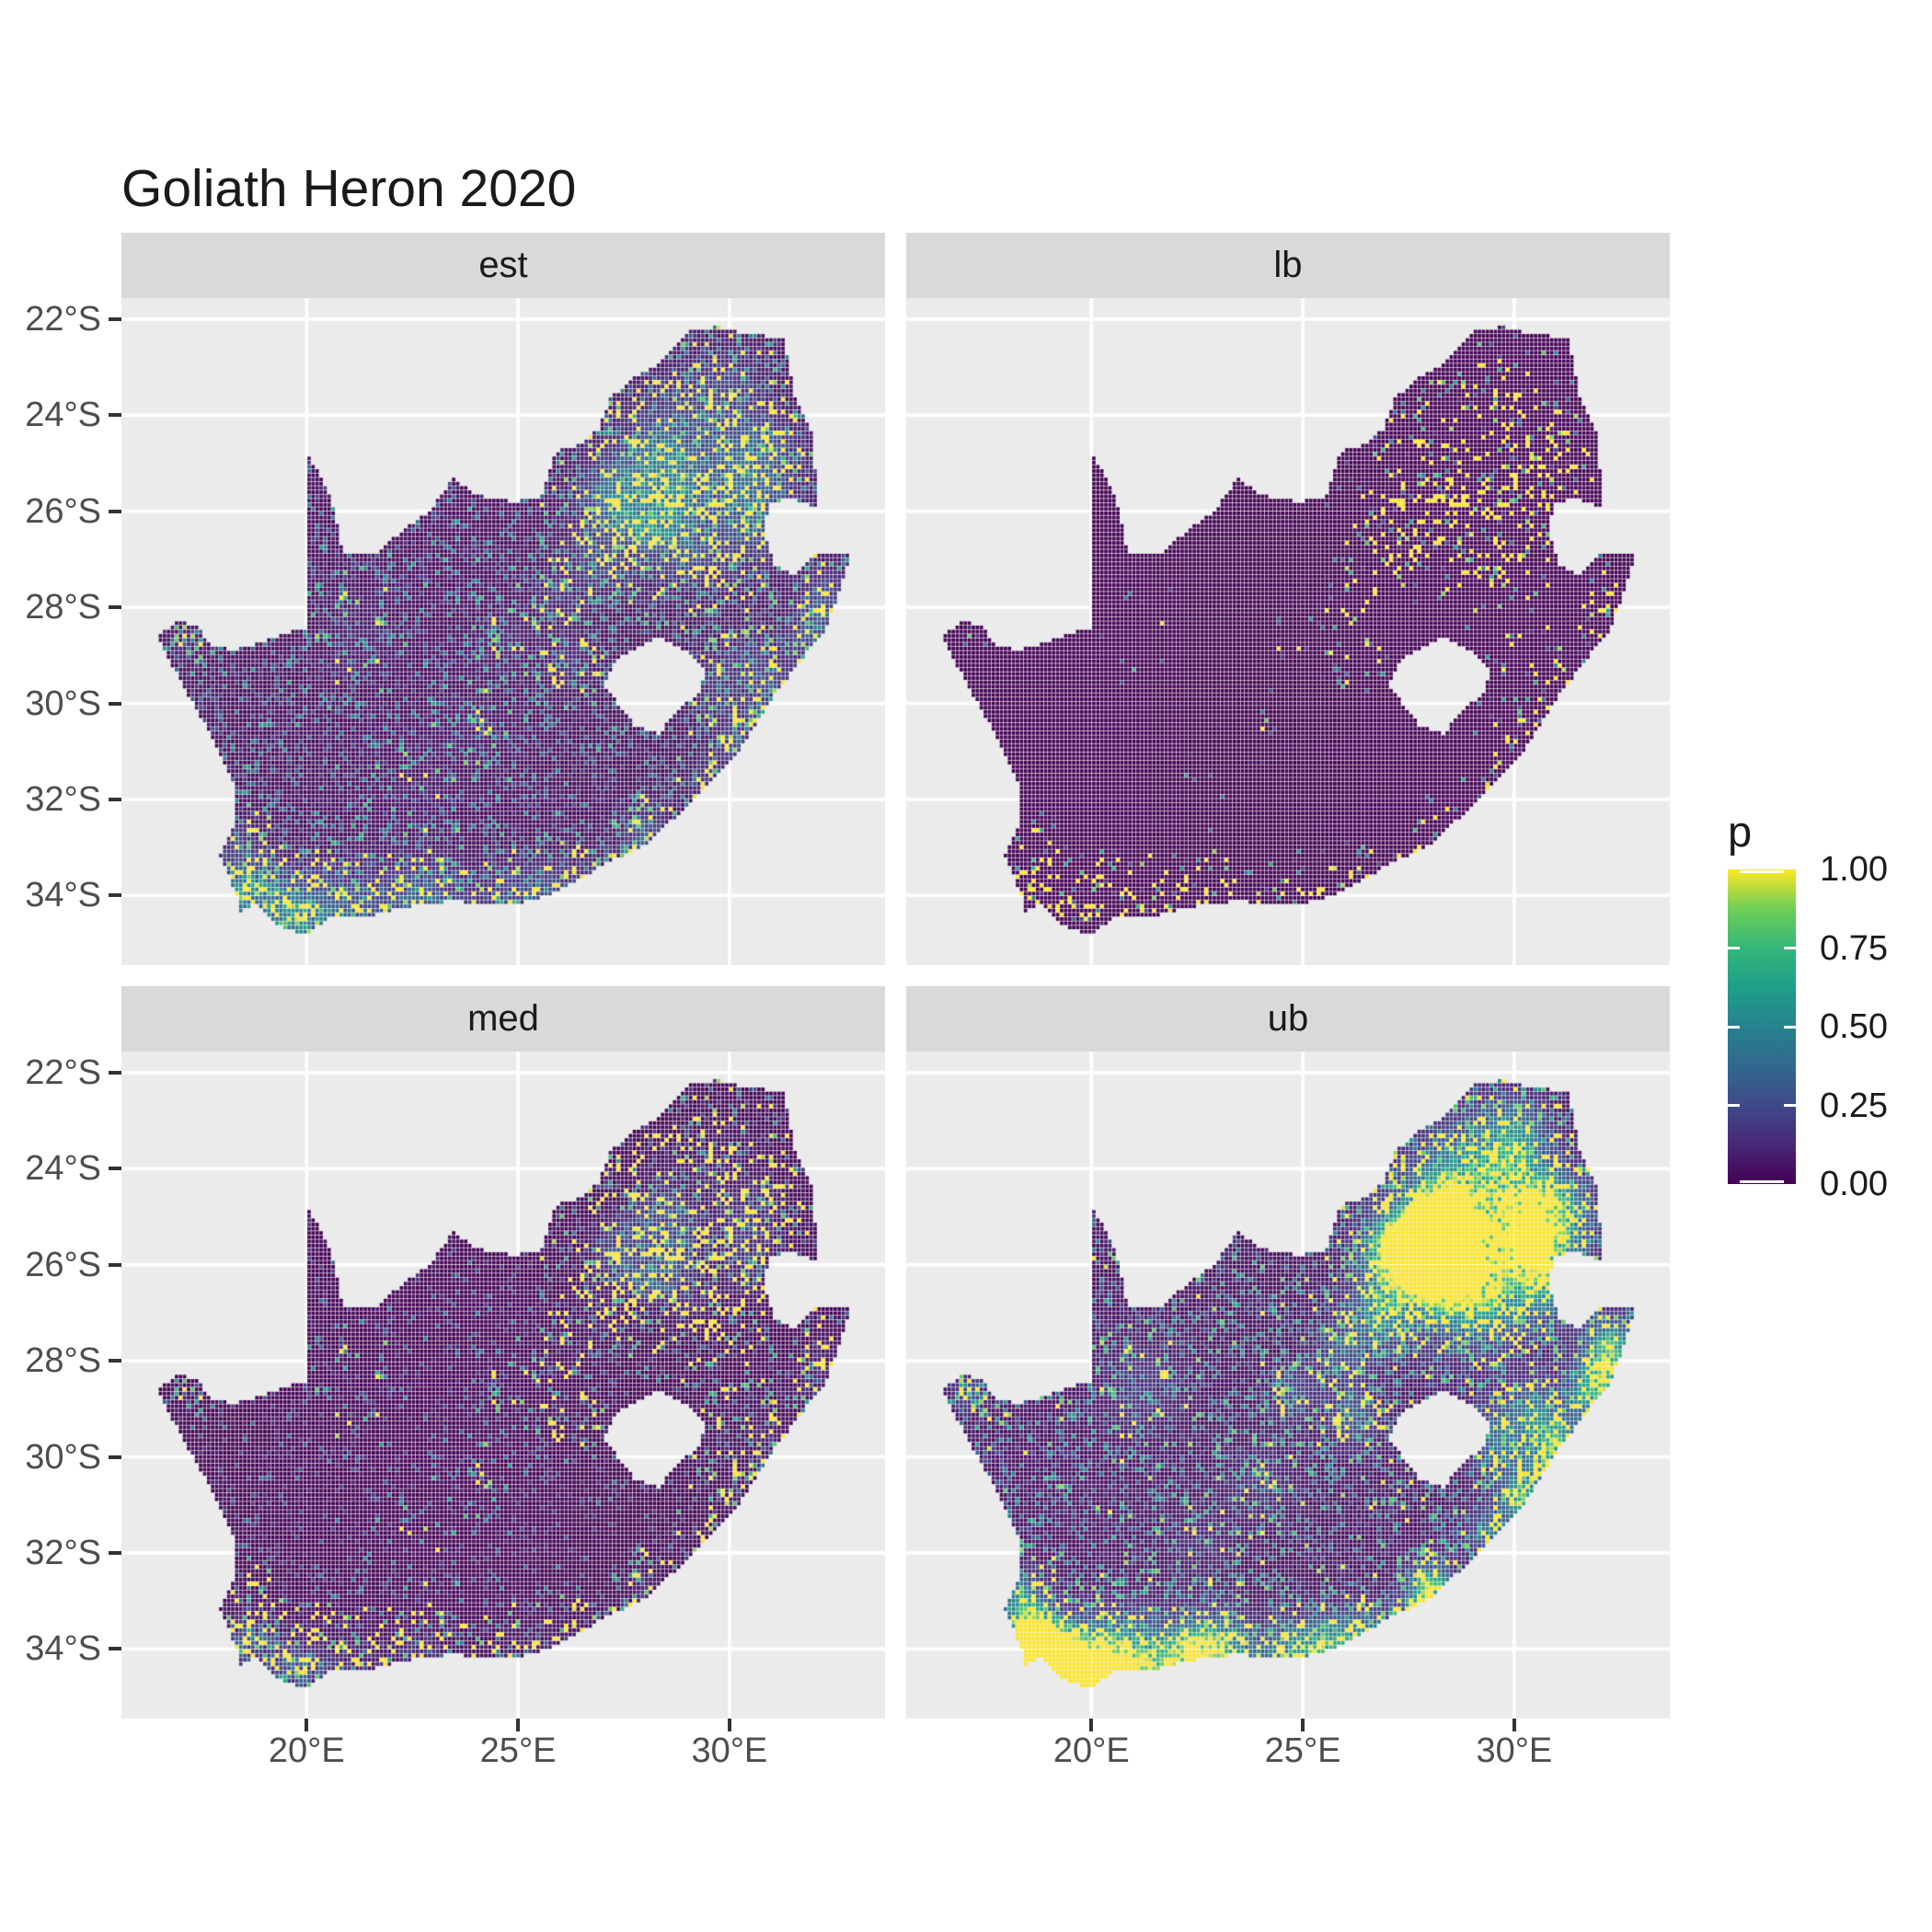  What do you see at coordinates (503, 631) in the screenshot?
I see `map-canvas-est` at bounding box center [503, 631].